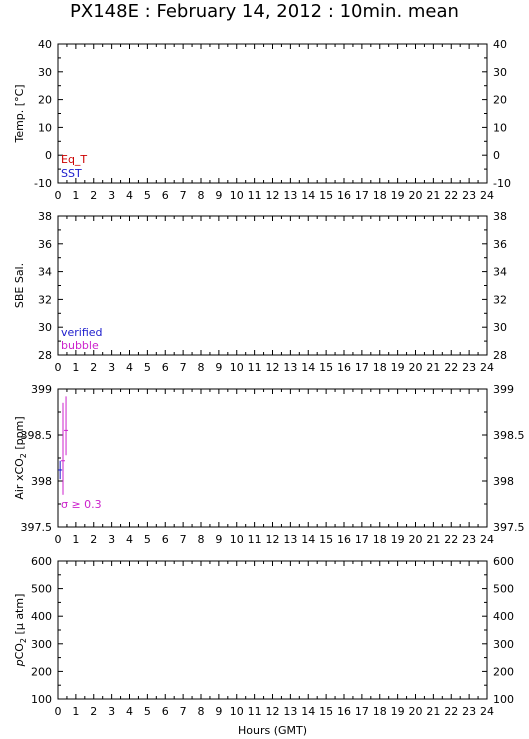 The image size is (529, 739). What do you see at coordinates (81, 504) in the screenshot?
I see `sigma-annotation: σ ≥ 0.3` at bounding box center [81, 504].